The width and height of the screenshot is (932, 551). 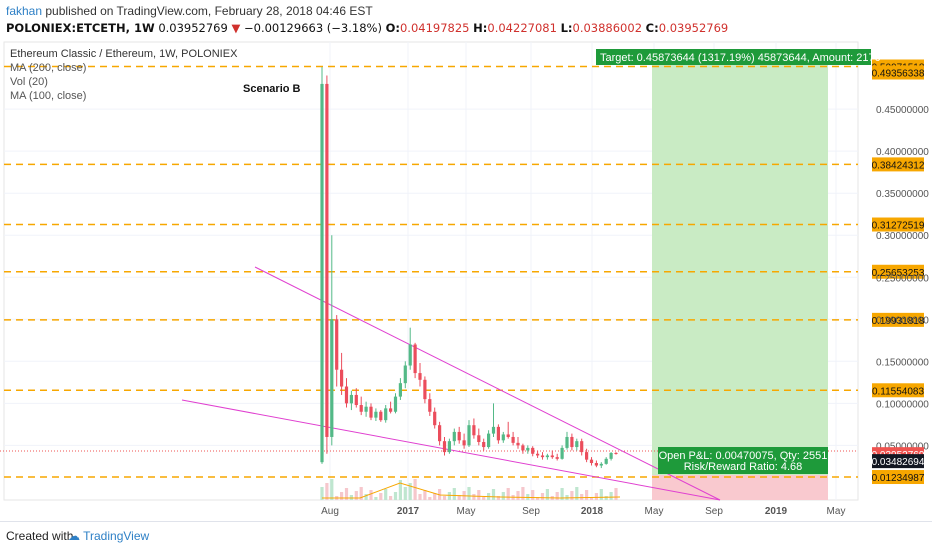 I want to click on price-level-tag, so click(x=898, y=319).